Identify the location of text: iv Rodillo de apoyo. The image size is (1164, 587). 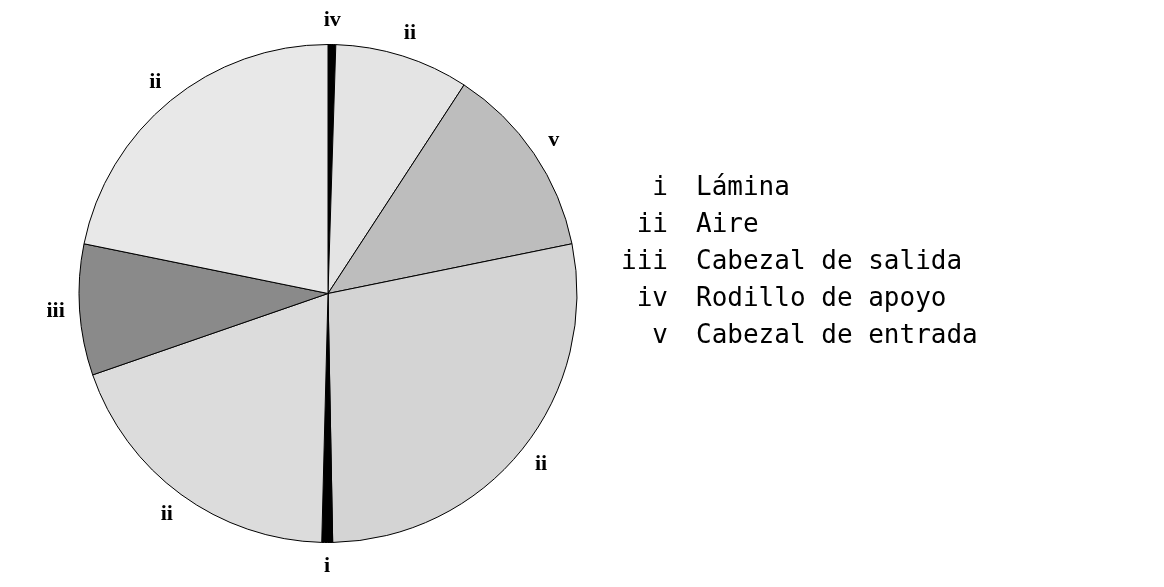
(791, 297).